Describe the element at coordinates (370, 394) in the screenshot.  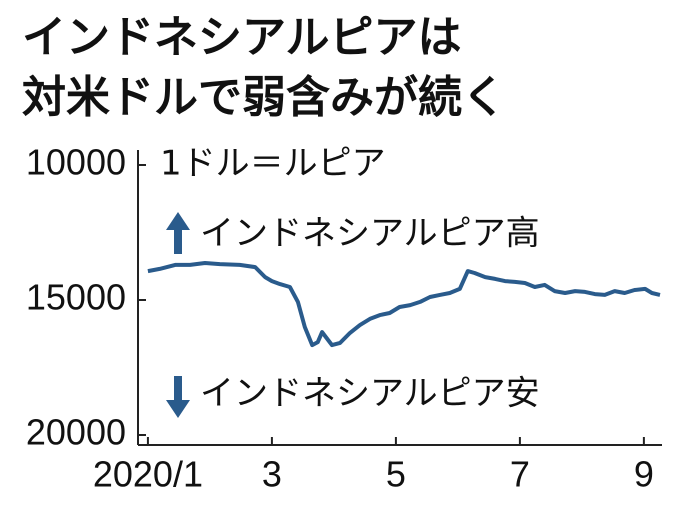
I see `annotation-down: インドネシアルピア安` at that location.